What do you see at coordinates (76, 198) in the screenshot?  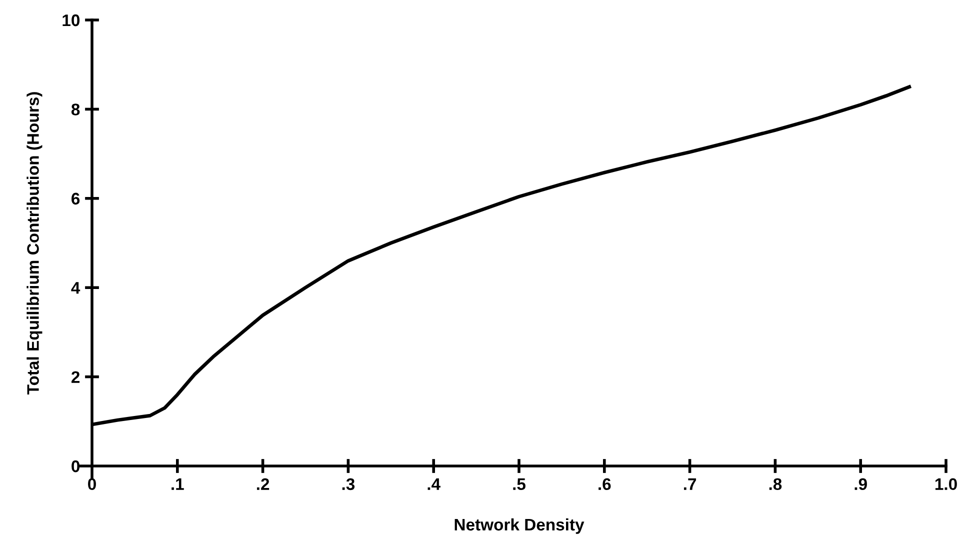 I see `y-tick-label: 6` at bounding box center [76, 198].